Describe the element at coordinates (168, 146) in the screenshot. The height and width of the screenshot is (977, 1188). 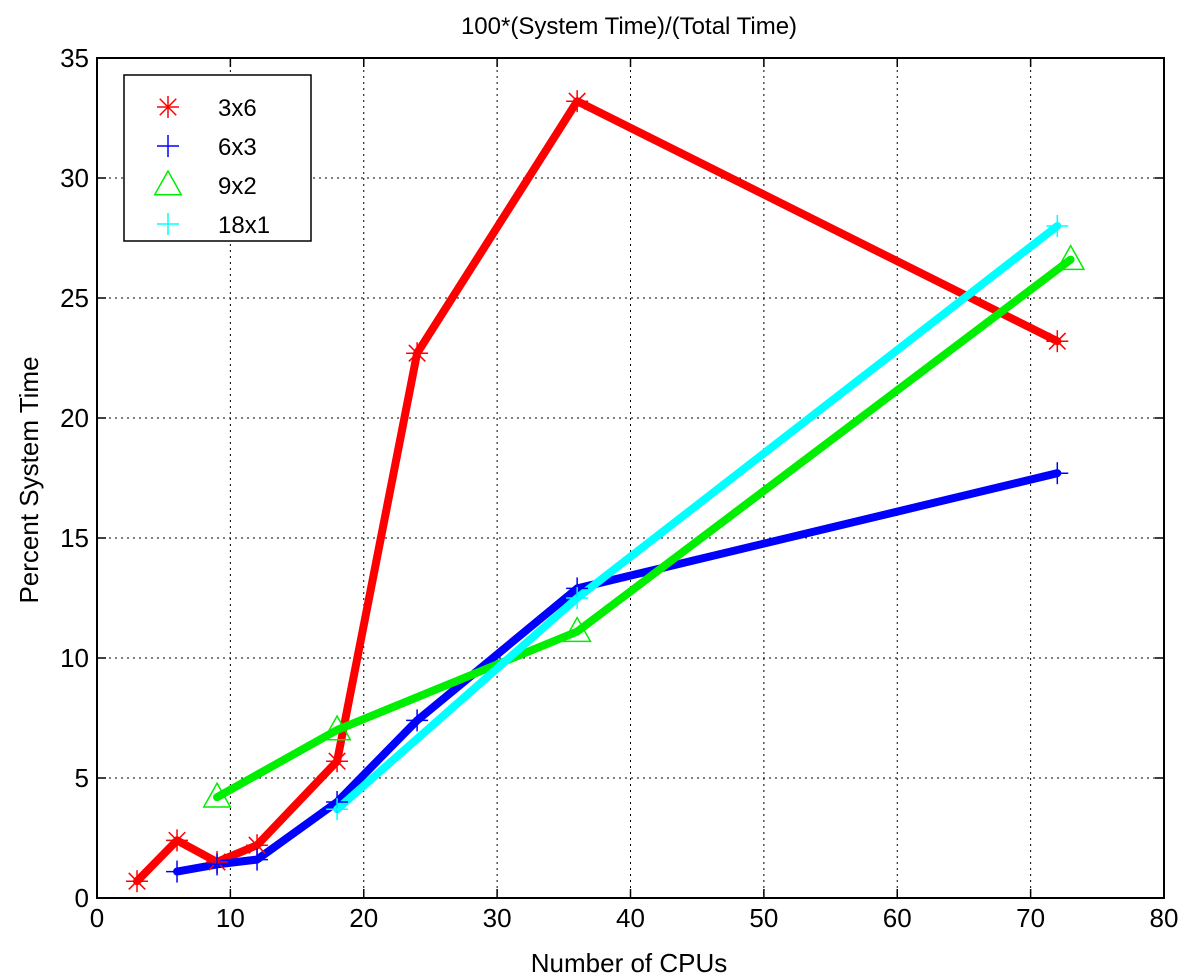
I see `legend-marker-6x3` at that location.